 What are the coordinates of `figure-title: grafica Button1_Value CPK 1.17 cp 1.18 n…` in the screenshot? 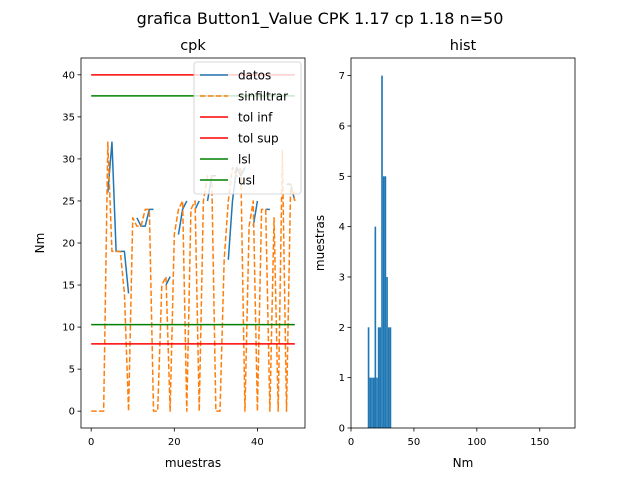 It's located at (320, 19).